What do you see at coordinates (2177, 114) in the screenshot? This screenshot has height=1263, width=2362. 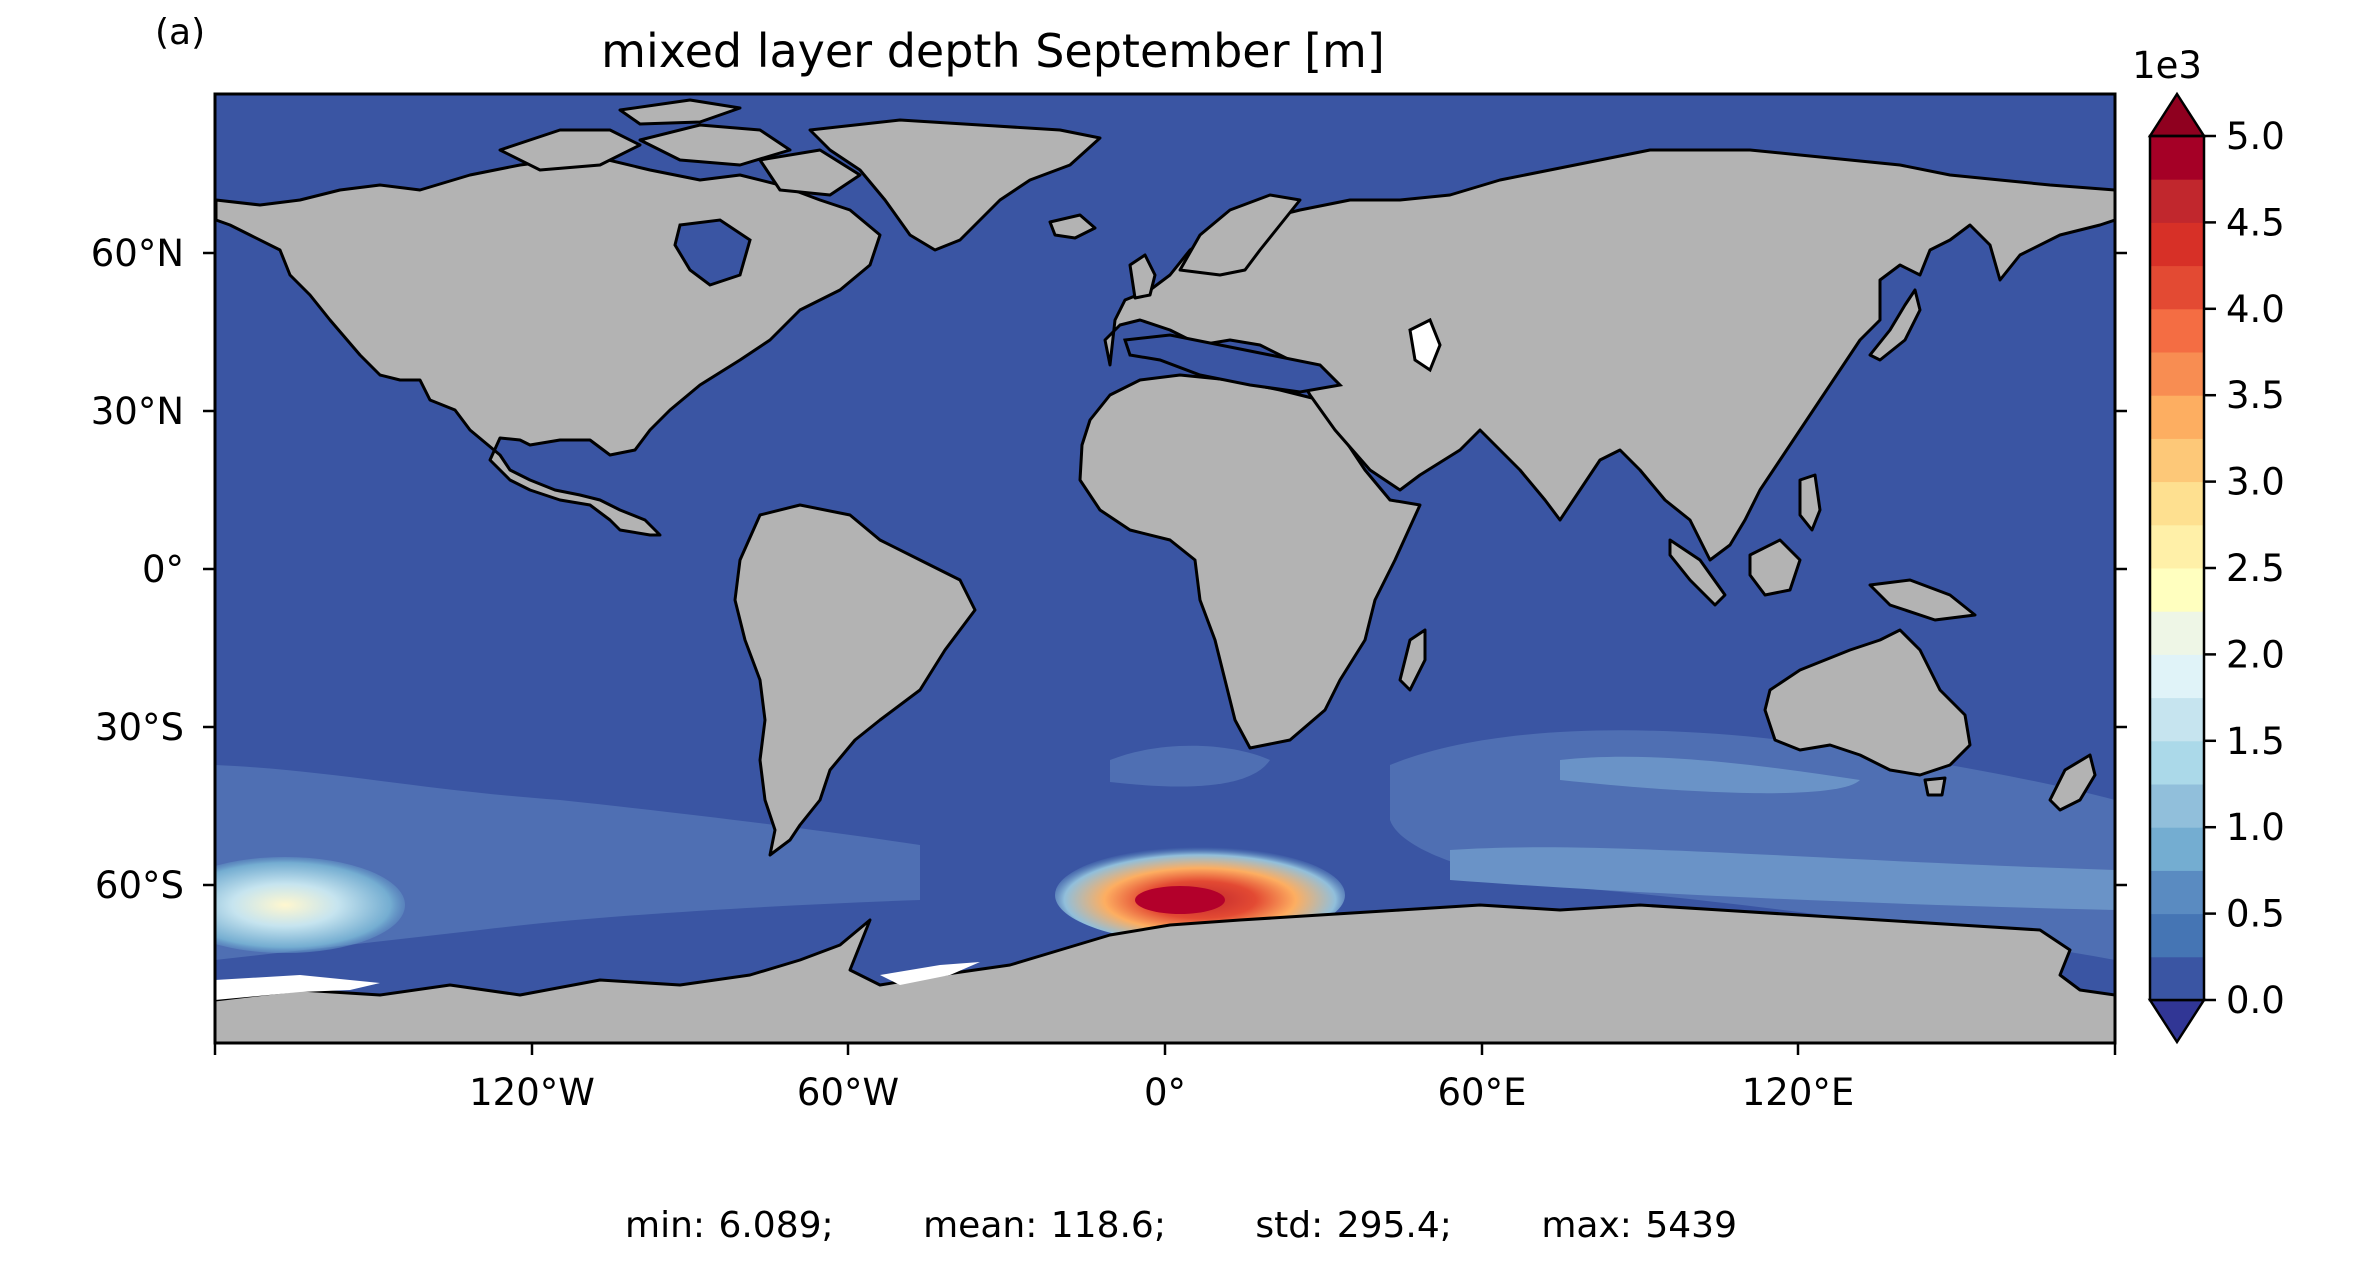 I see `colorbar-over-extension` at bounding box center [2177, 114].